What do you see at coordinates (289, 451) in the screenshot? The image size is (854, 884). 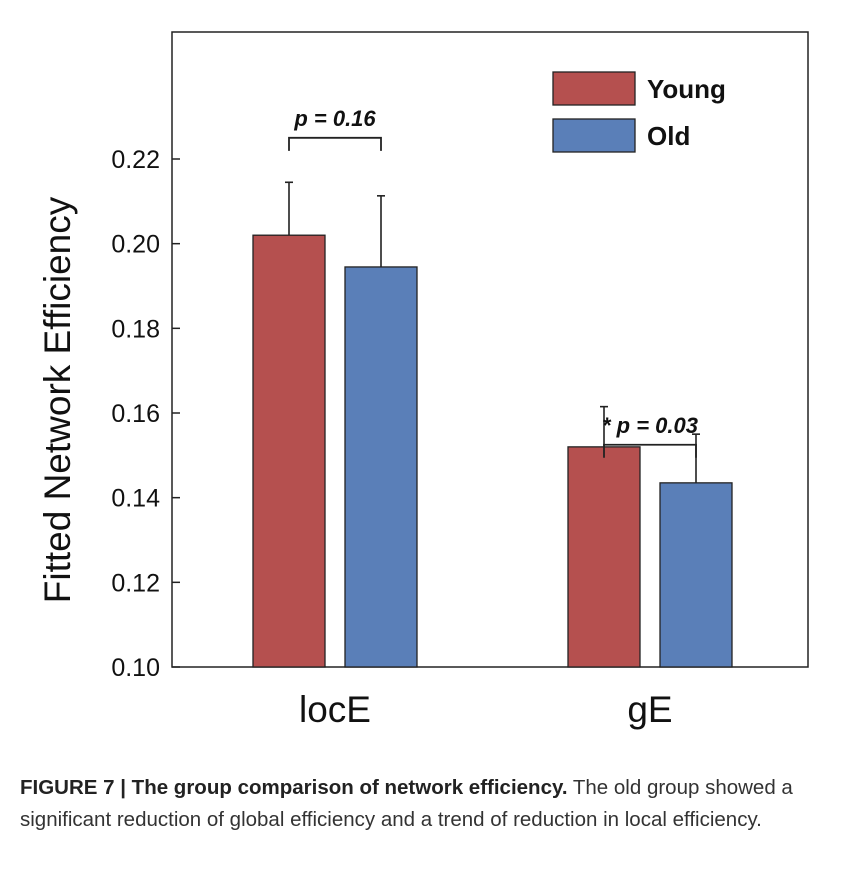 I see `bar-young-locE` at bounding box center [289, 451].